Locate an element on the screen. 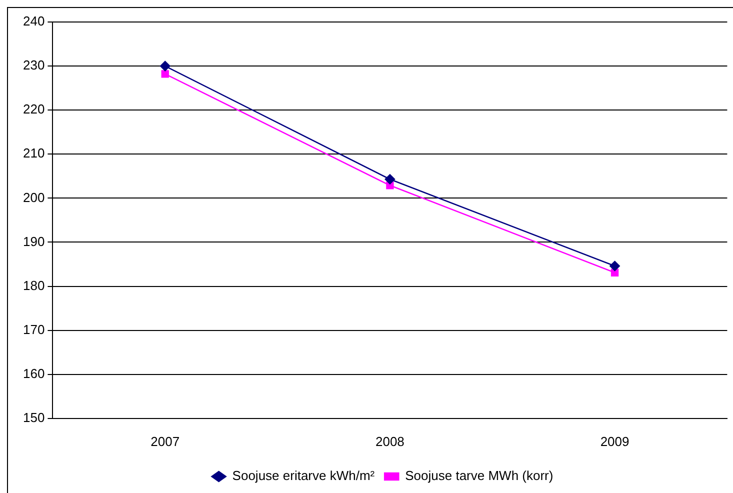 This screenshot has height=493, width=733. y-tick-label: 230 is located at coordinates (33, 65).